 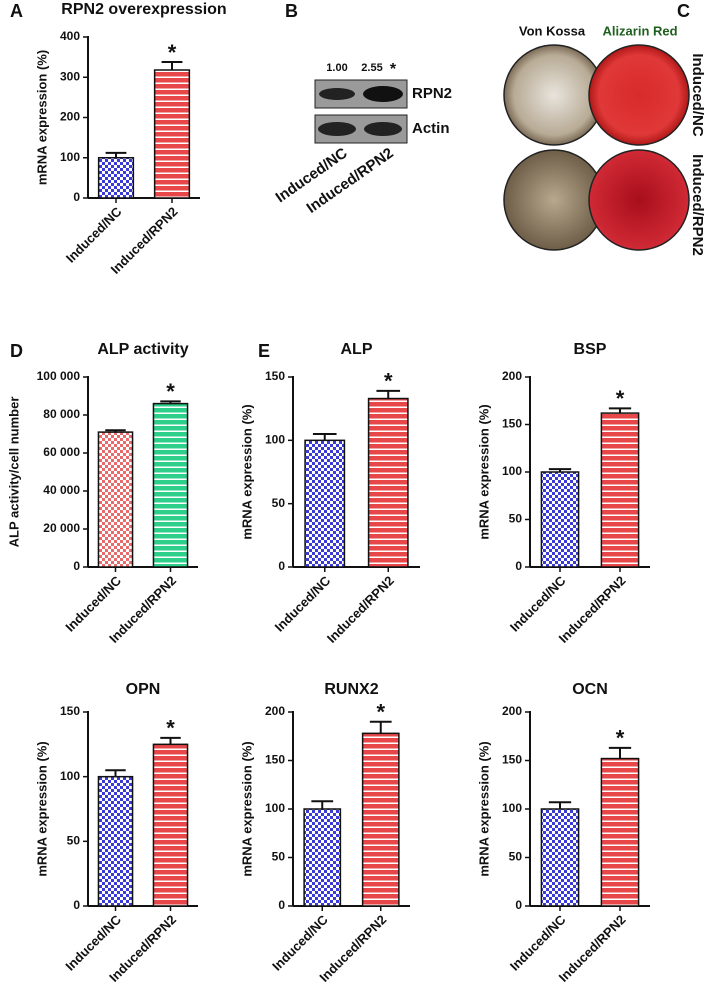 What do you see at coordinates (639, 30) in the screenshot?
I see `stain-column-label: Alizarin Red` at bounding box center [639, 30].